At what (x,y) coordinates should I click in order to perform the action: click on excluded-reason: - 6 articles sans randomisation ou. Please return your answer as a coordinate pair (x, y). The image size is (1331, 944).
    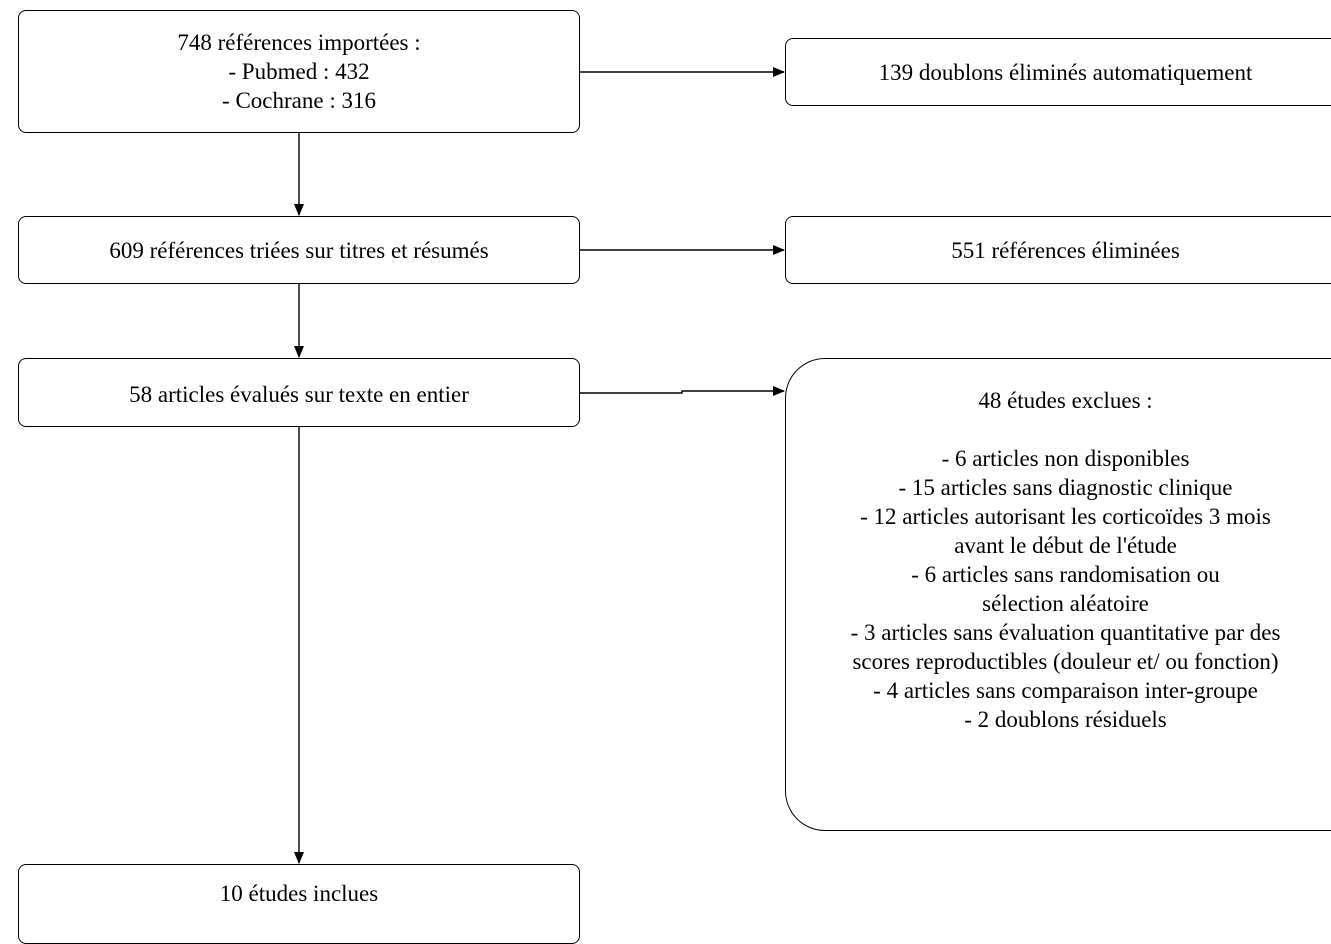
    Looking at the image, I should click on (1065, 574).